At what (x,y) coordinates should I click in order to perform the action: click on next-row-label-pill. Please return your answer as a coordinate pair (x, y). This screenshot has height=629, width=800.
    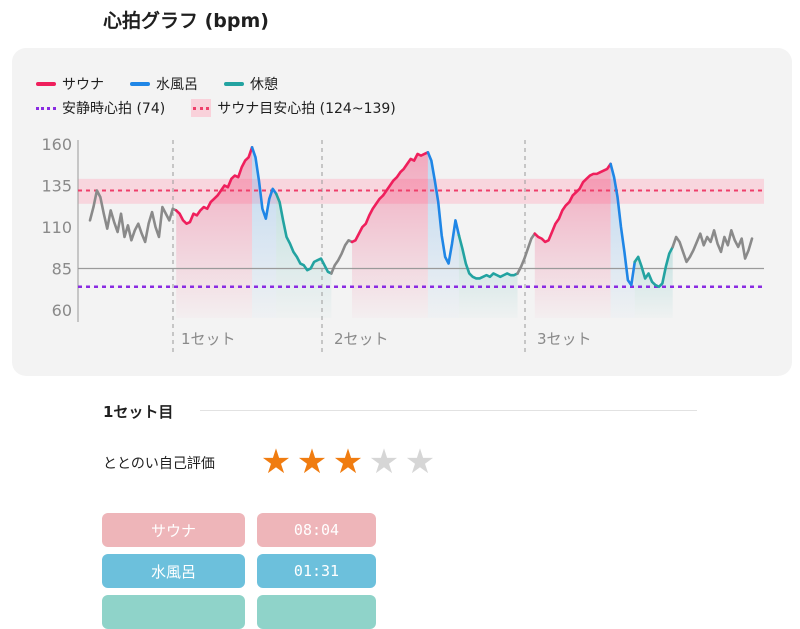
    Looking at the image, I should click on (173, 612).